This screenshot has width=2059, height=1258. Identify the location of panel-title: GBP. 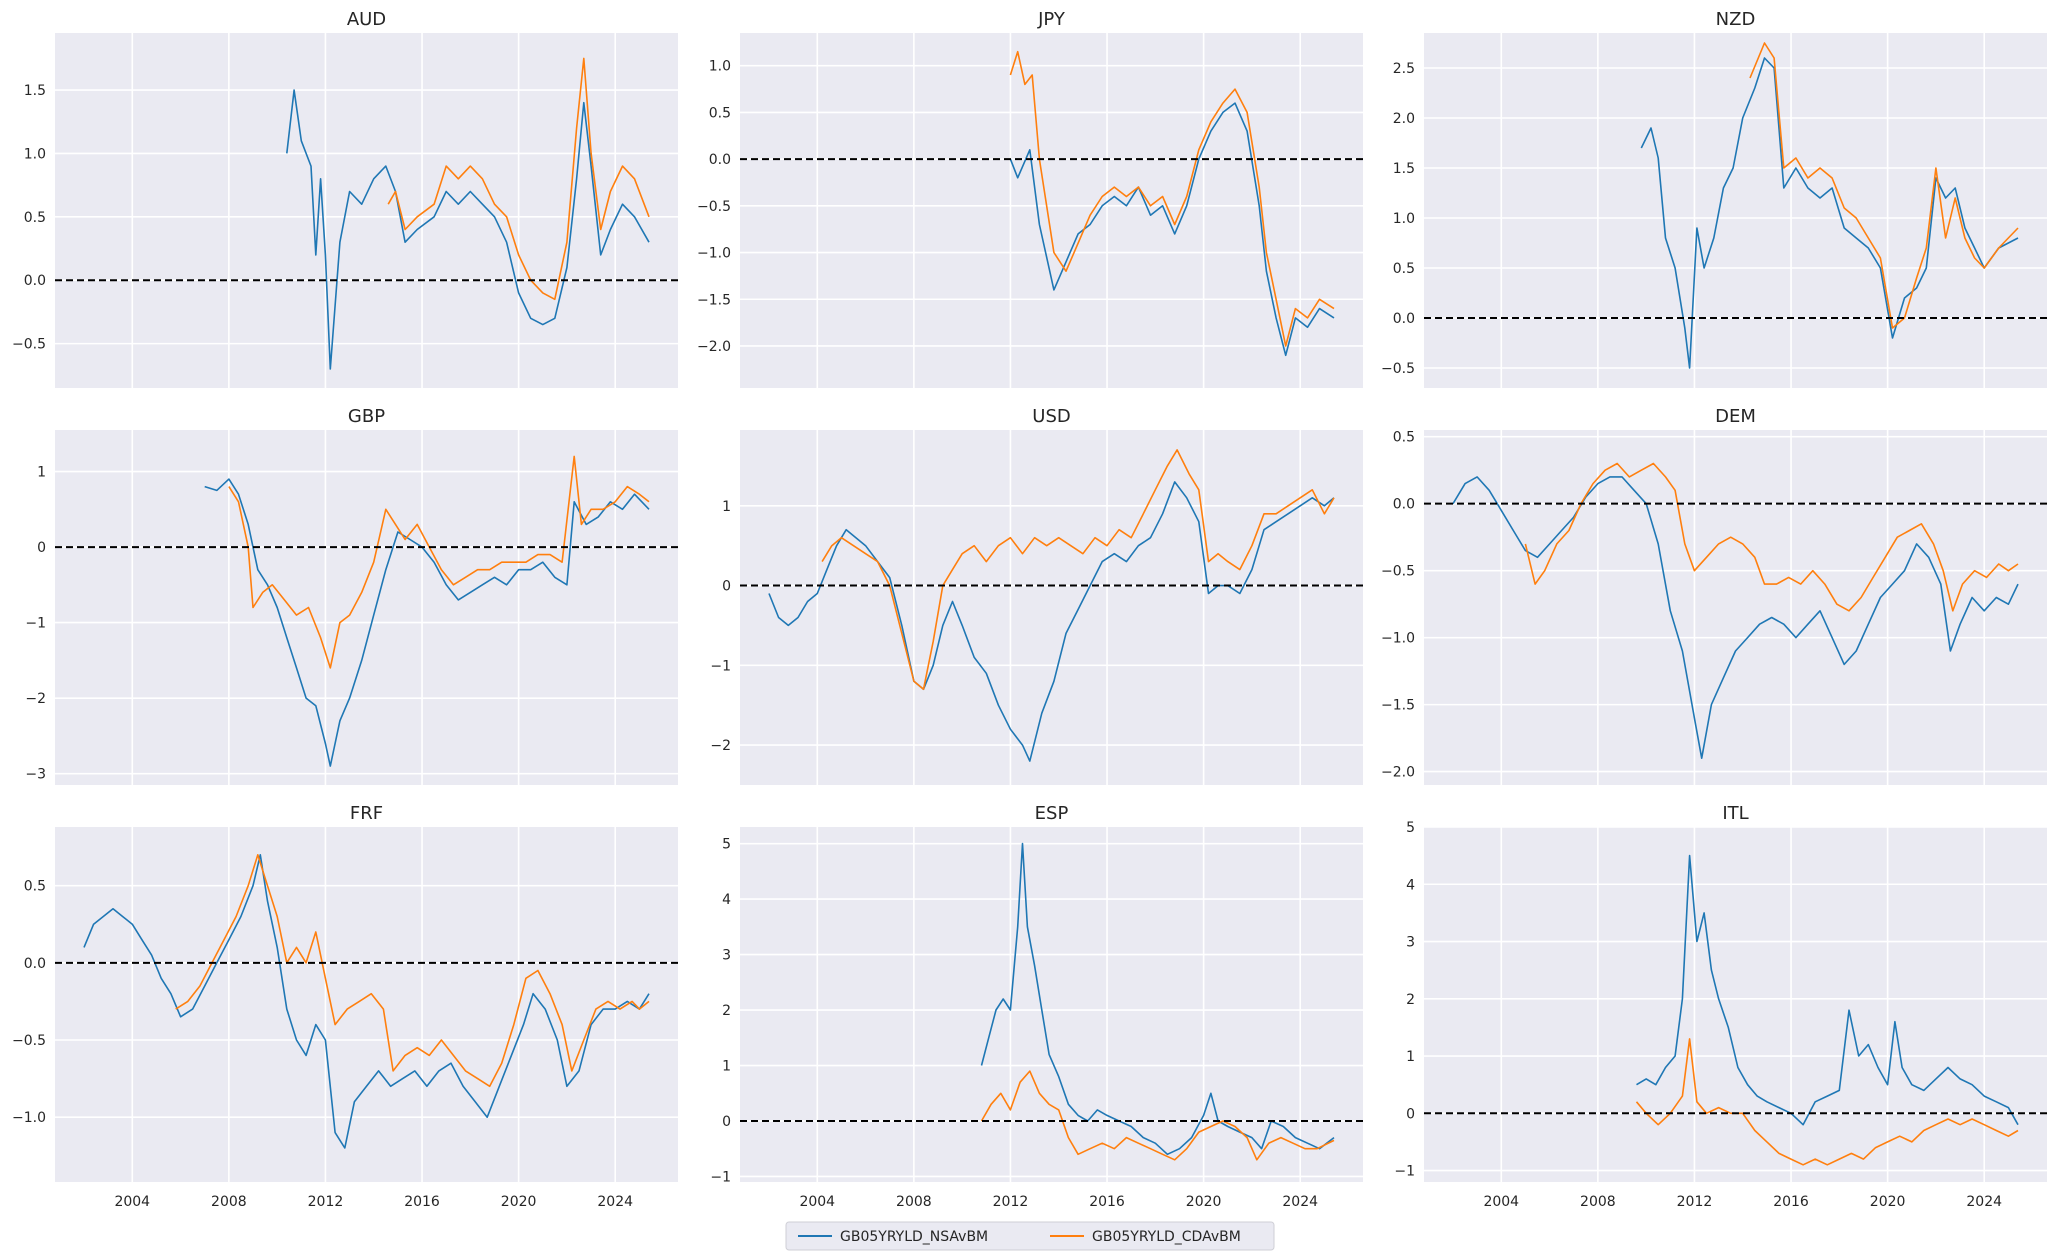
(366, 416).